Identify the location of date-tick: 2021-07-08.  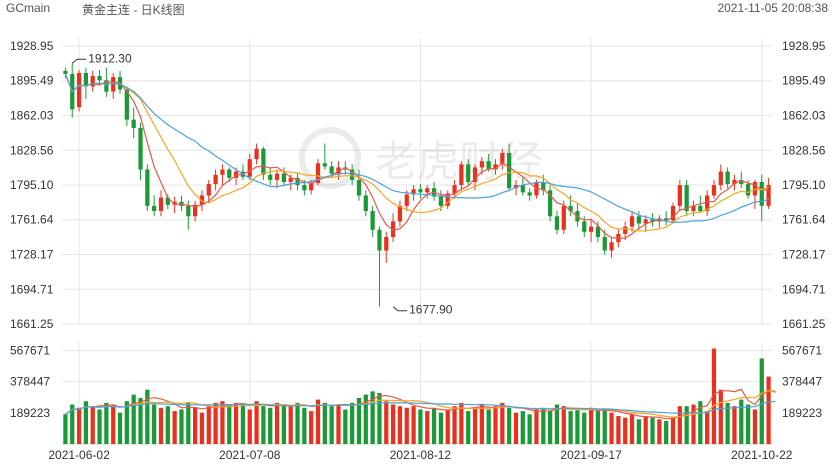
(250, 455).